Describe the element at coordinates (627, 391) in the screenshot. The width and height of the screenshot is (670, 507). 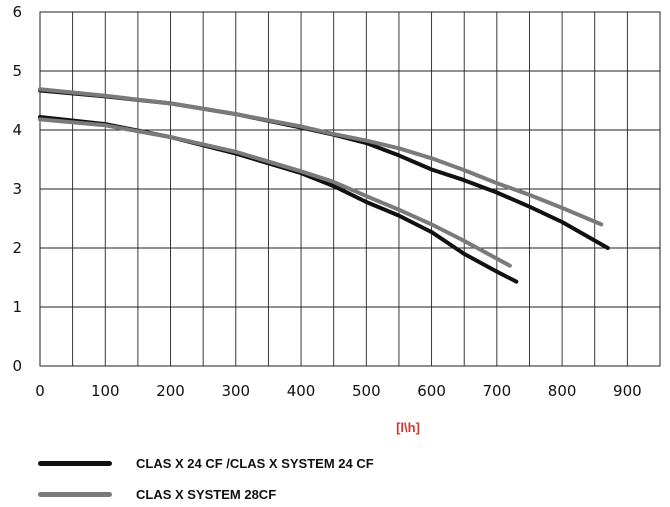
I see `x-tick-label: 900` at that location.